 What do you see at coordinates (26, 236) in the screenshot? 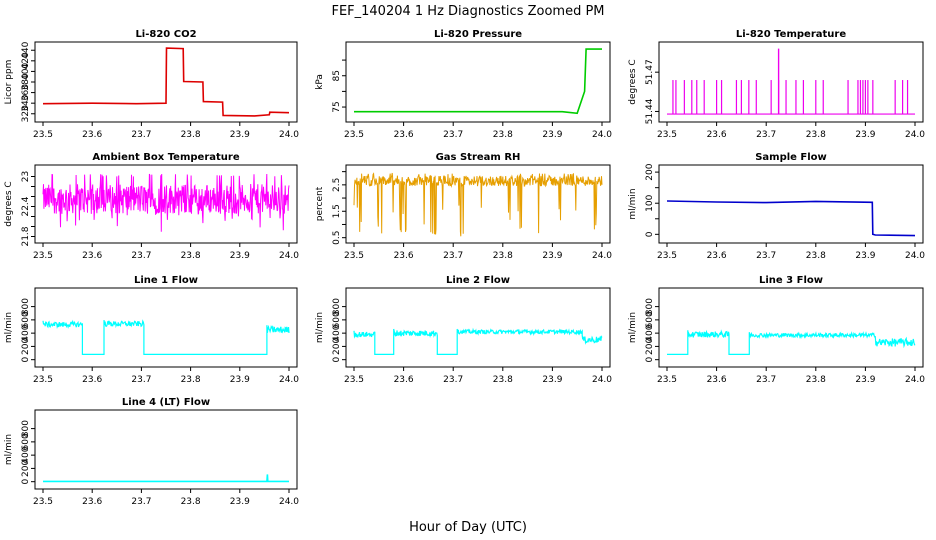
I see `y-tick-label: 21.8` at bounding box center [26, 236].